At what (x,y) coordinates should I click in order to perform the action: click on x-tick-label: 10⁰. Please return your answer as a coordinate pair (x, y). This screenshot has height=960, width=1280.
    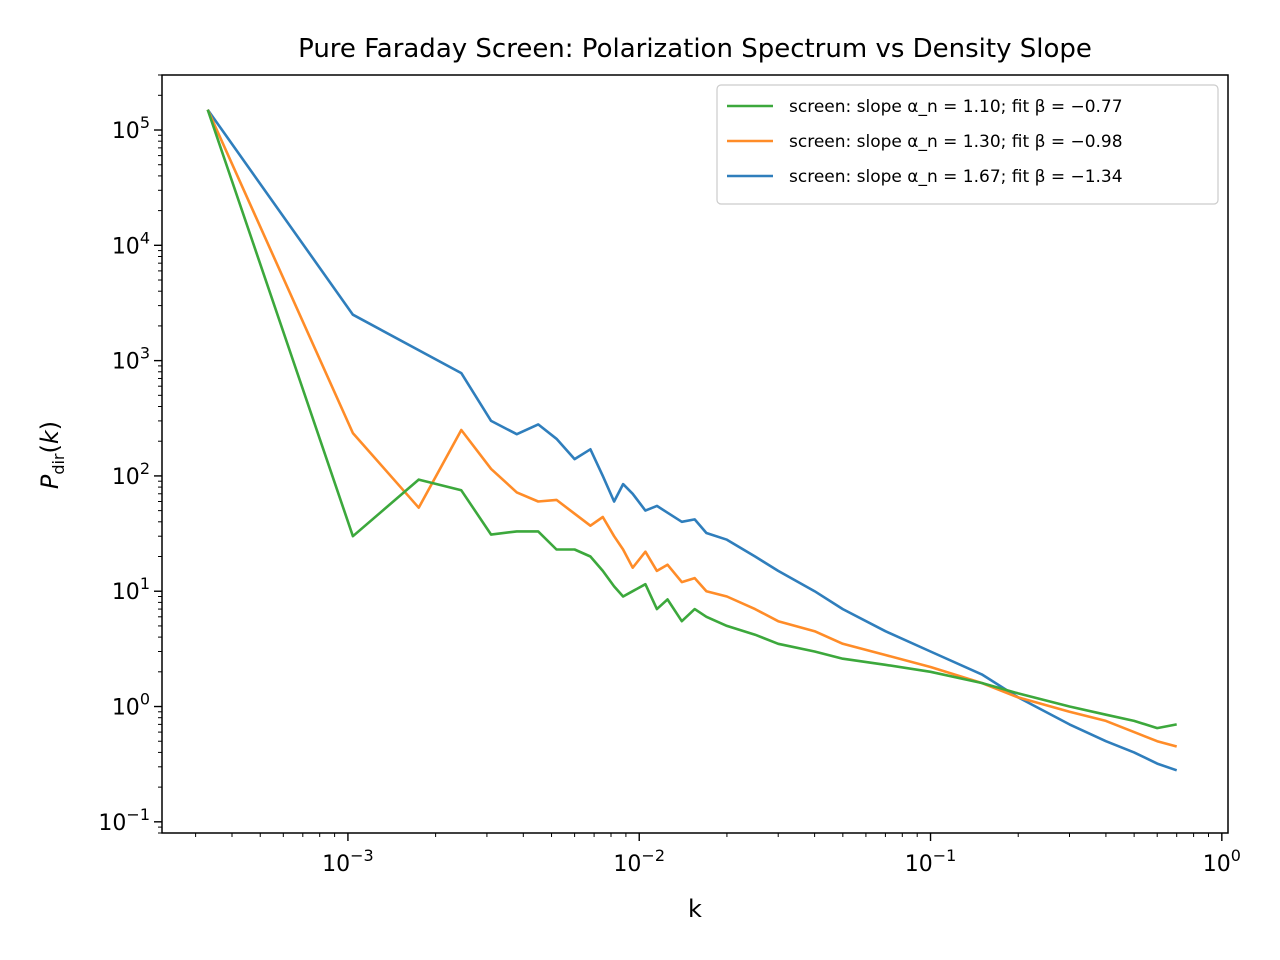
    Looking at the image, I should click on (1222, 861).